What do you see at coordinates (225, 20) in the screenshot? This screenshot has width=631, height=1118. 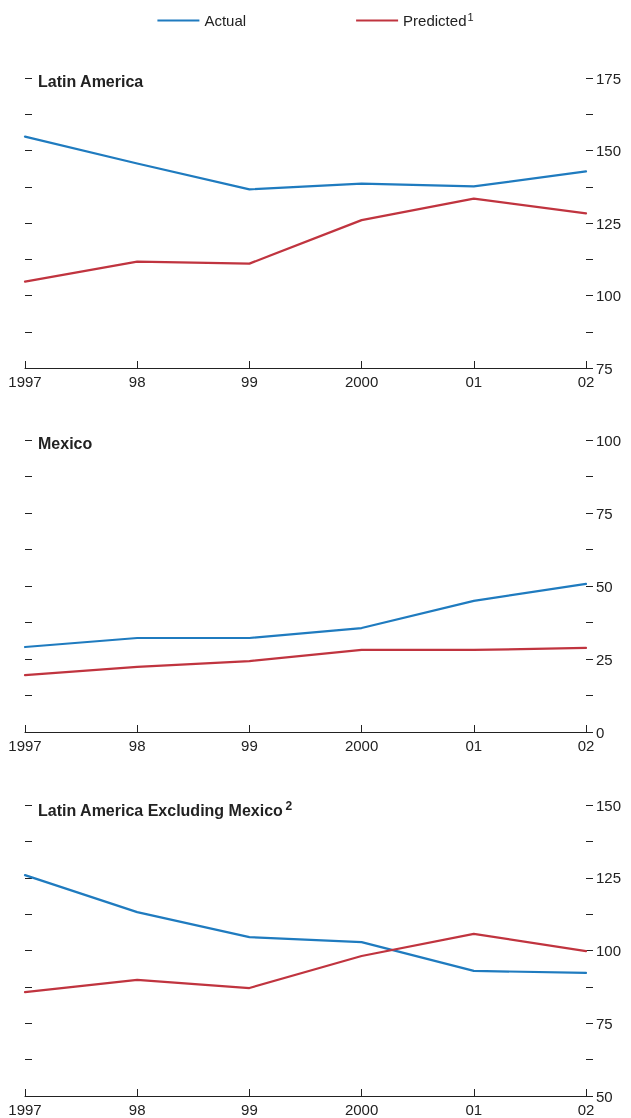 I see `legend-label: Actual` at bounding box center [225, 20].